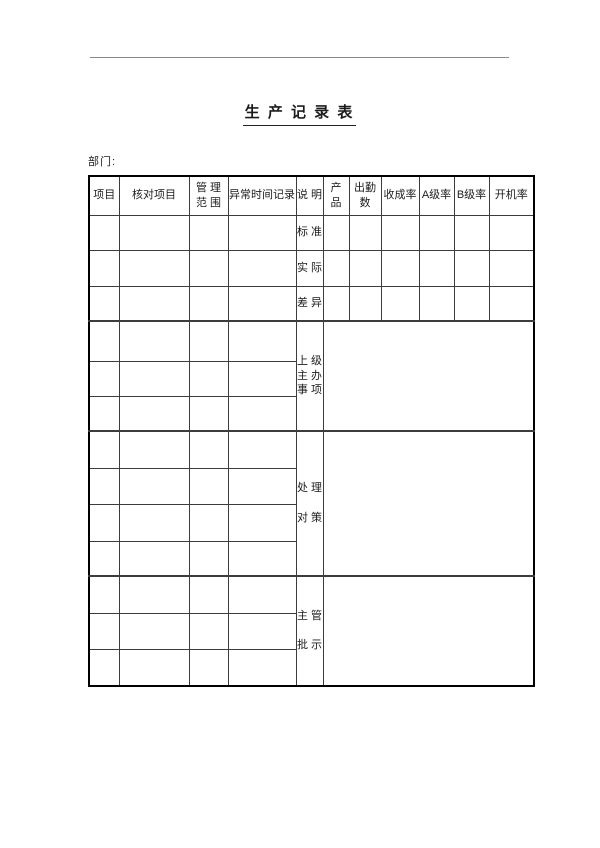 The image size is (600, 848). I want to click on row-label-difference: 差 异, so click(309, 303).